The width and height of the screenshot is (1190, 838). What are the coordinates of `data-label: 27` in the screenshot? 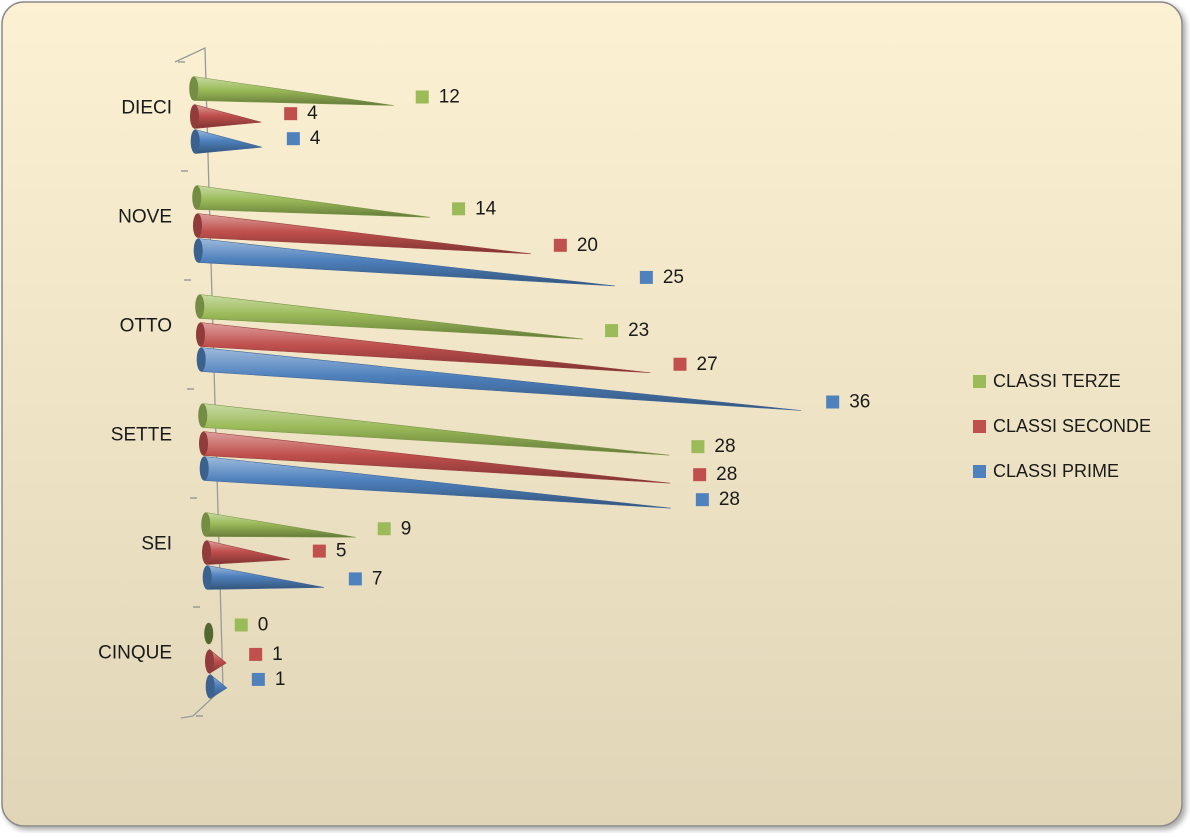 It's located at (707, 364).